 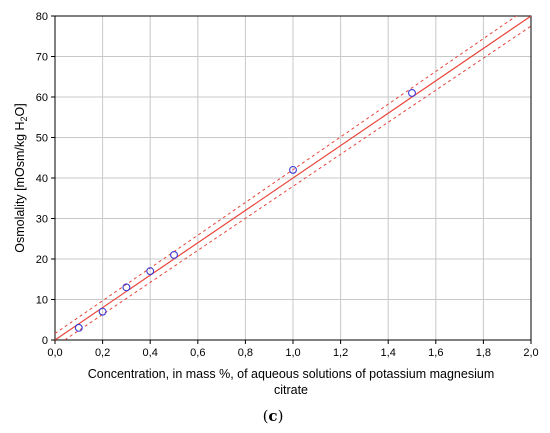 I want to click on y-tick-label: 60, so click(x=42, y=98).